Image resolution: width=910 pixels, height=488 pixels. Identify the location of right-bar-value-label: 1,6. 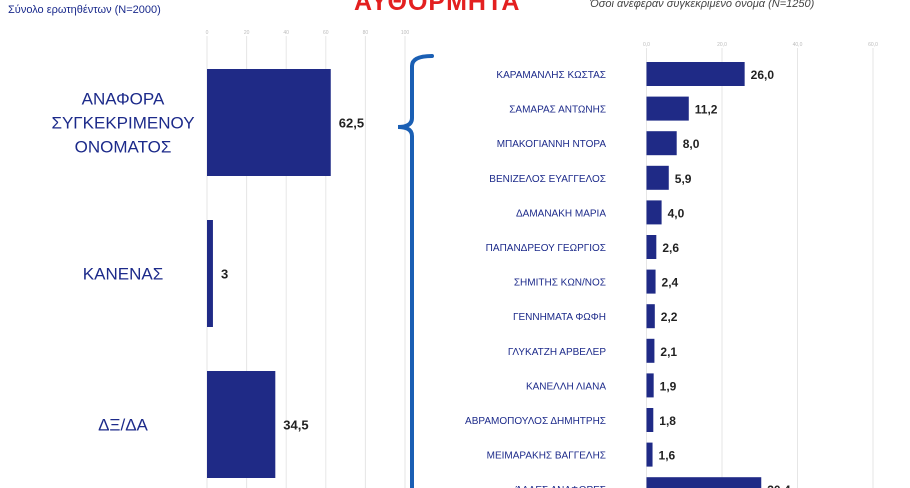
(667, 456).